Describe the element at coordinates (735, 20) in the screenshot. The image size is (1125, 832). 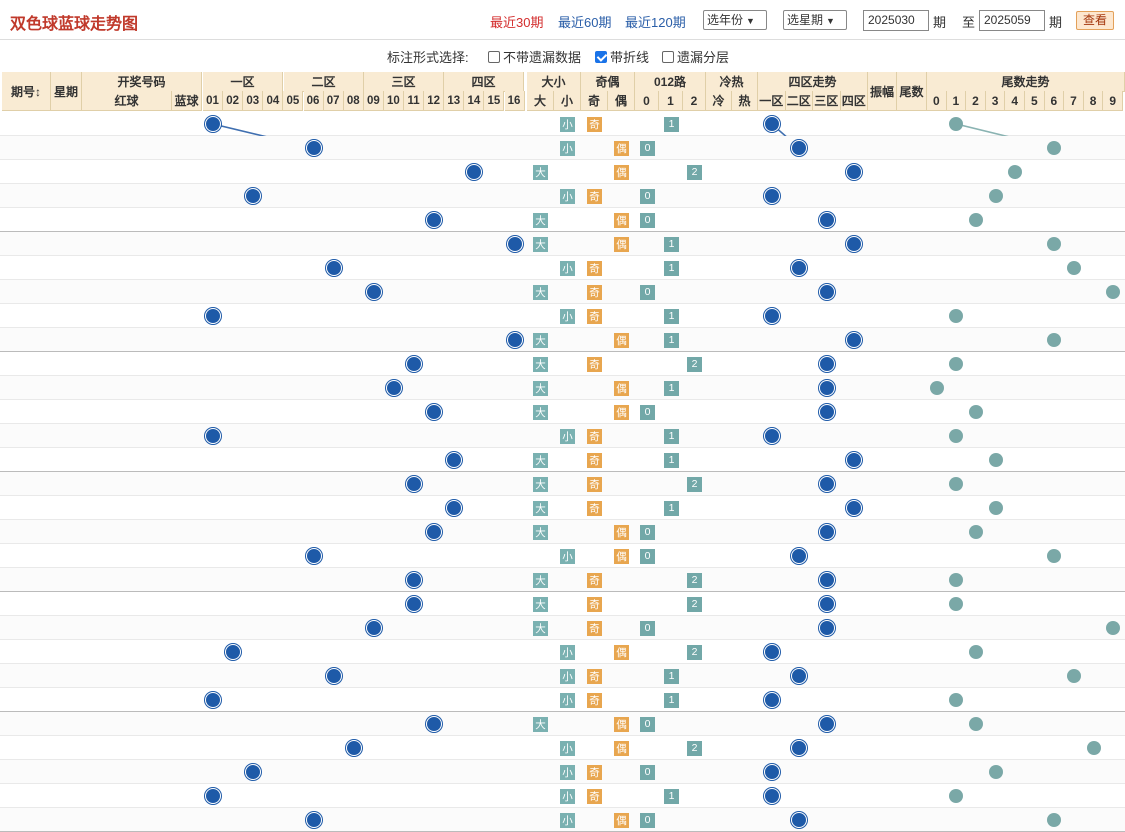
I see `year-select: 选年份 ▼` at that location.